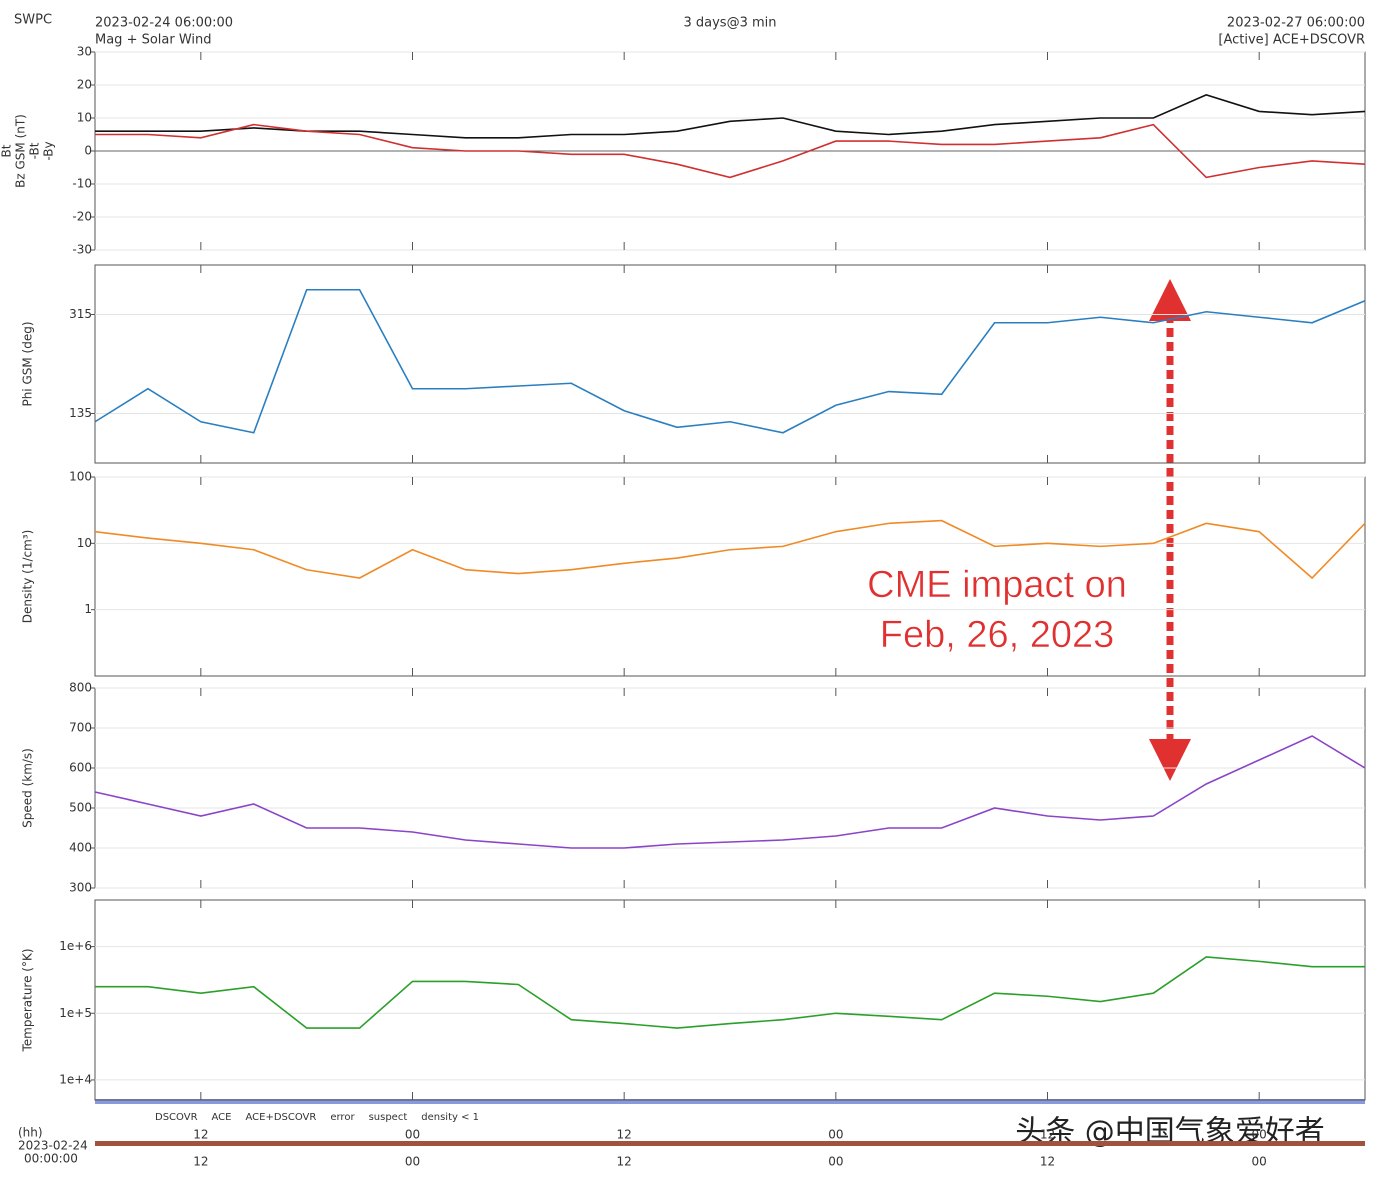 The height and width of the screenshot is (1180, 1380). I want to click on span: 3 days@3 min, so click(729, 23).